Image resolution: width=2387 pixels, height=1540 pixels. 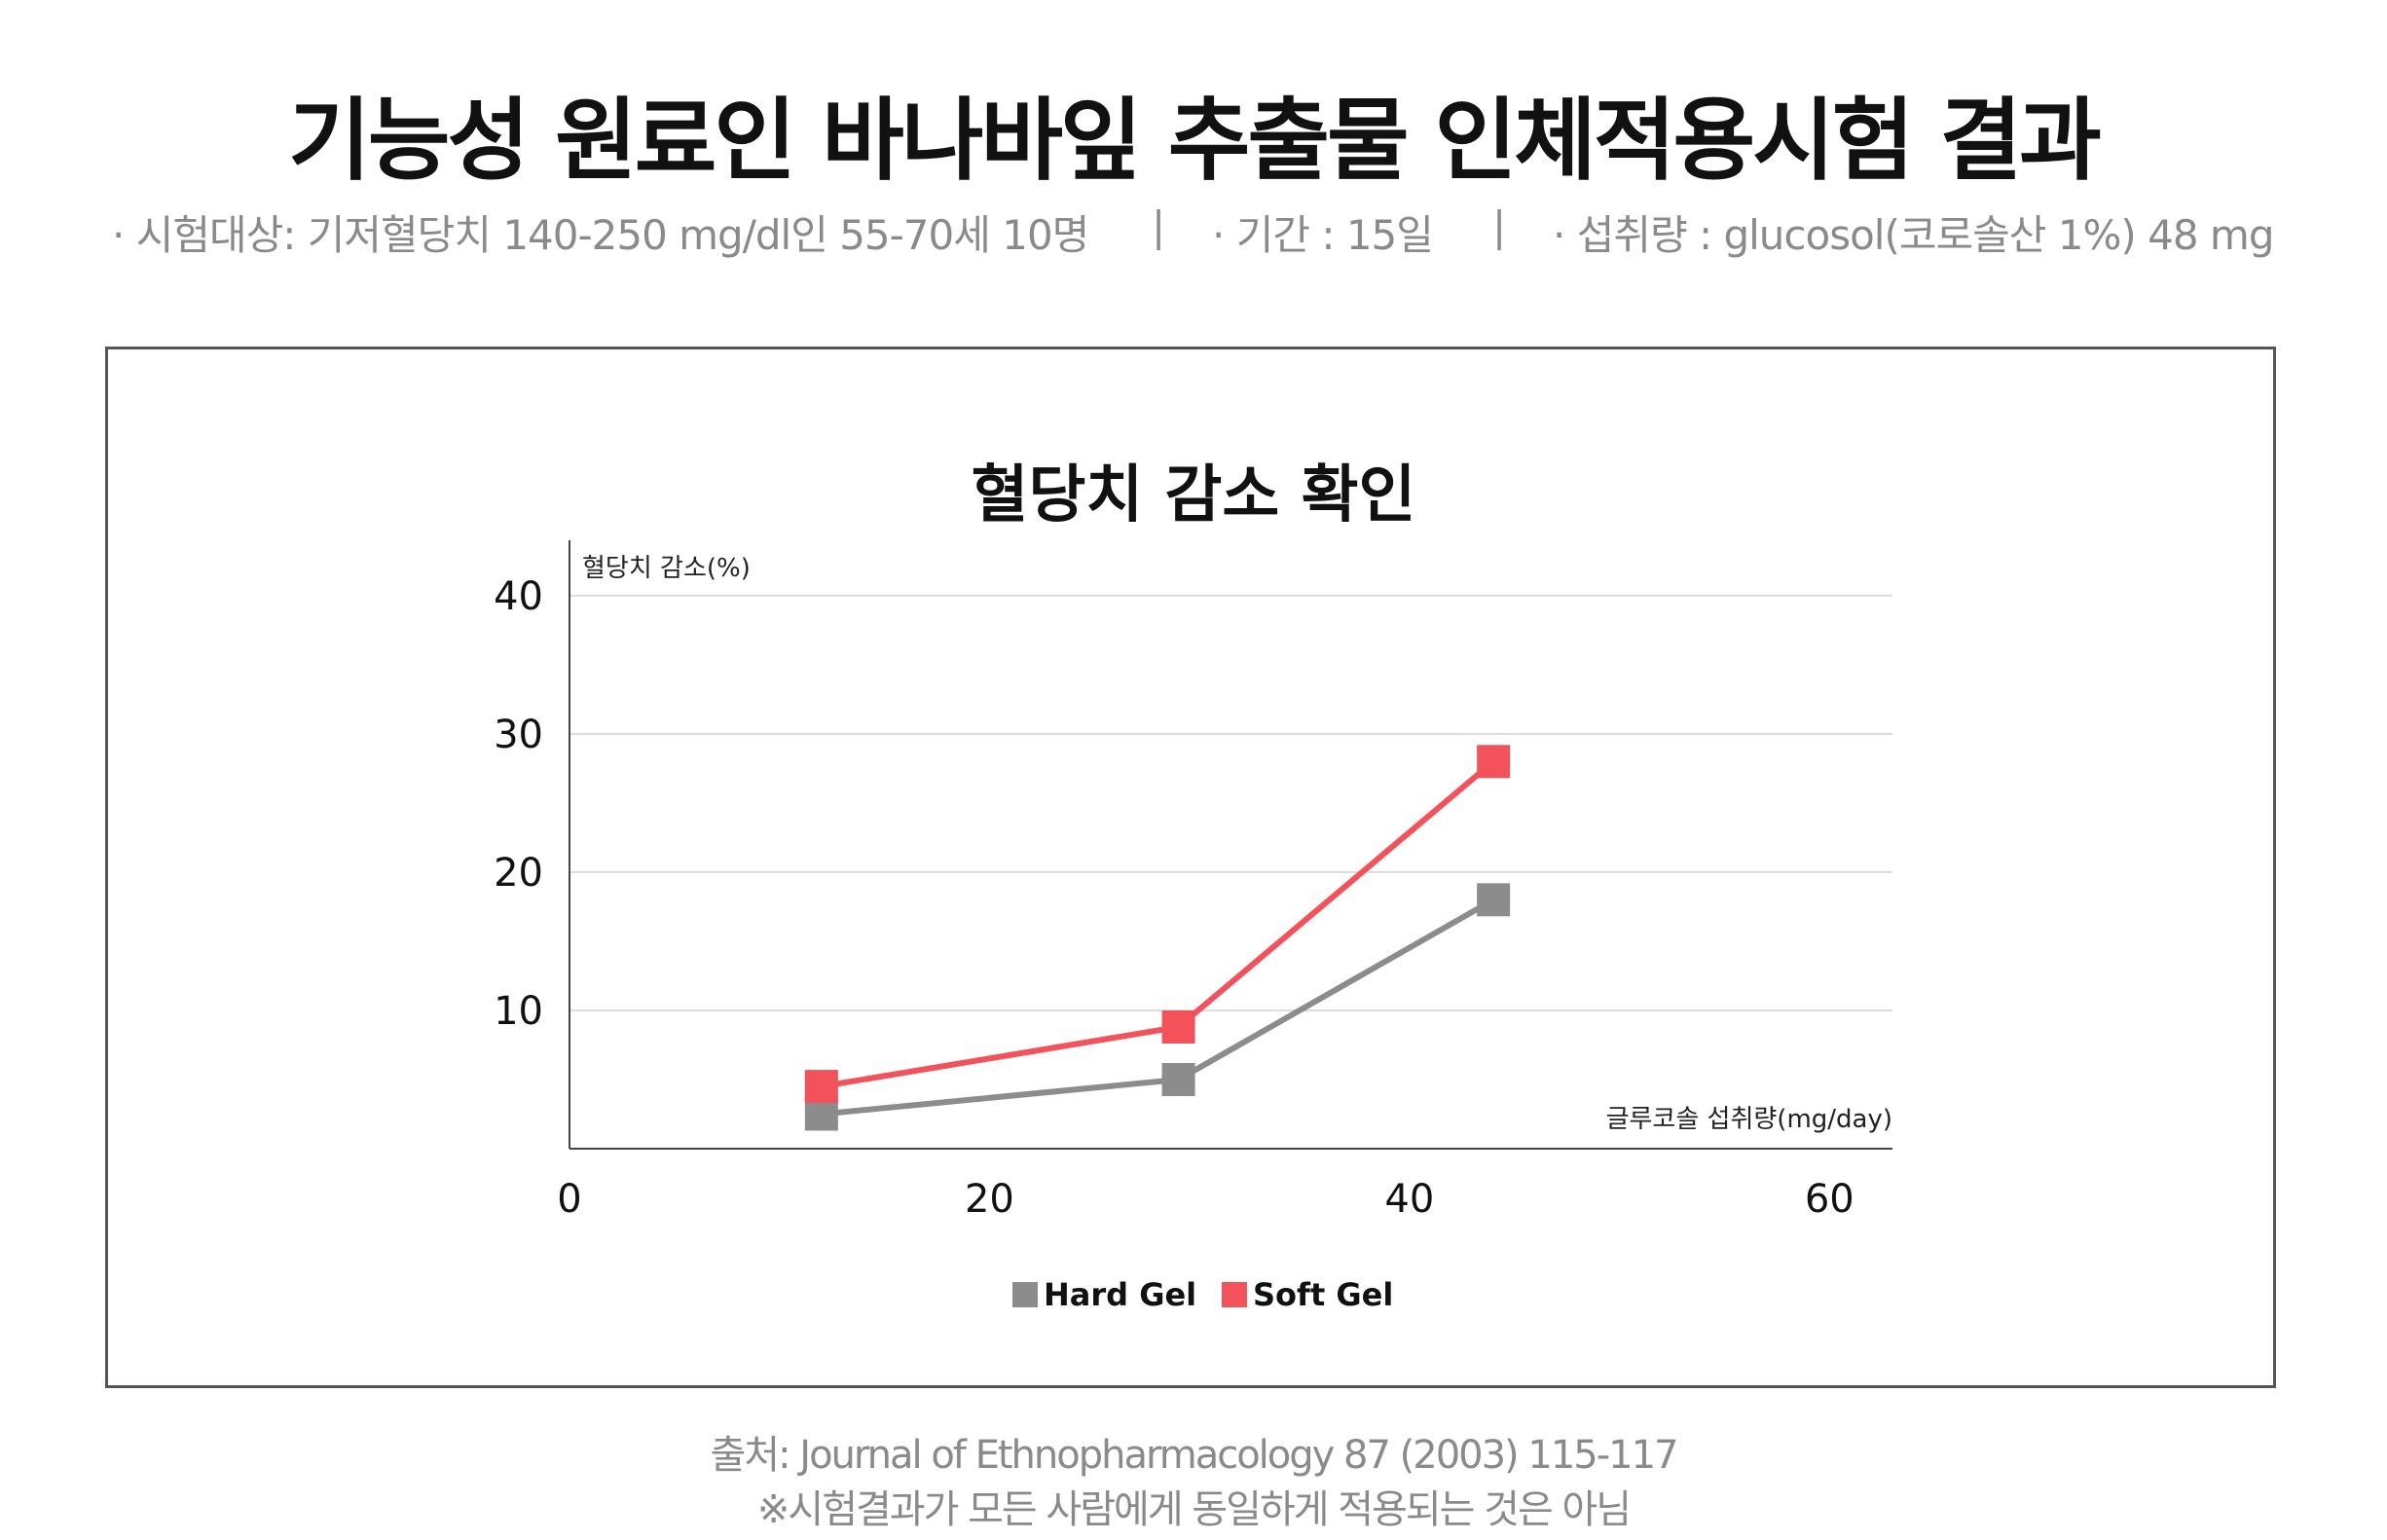 What do you see at coordinates (1202, 1295) in the screenshot?
I see `legend: Hard Gel Soft Gel` at bounding box center [1202, 1295].